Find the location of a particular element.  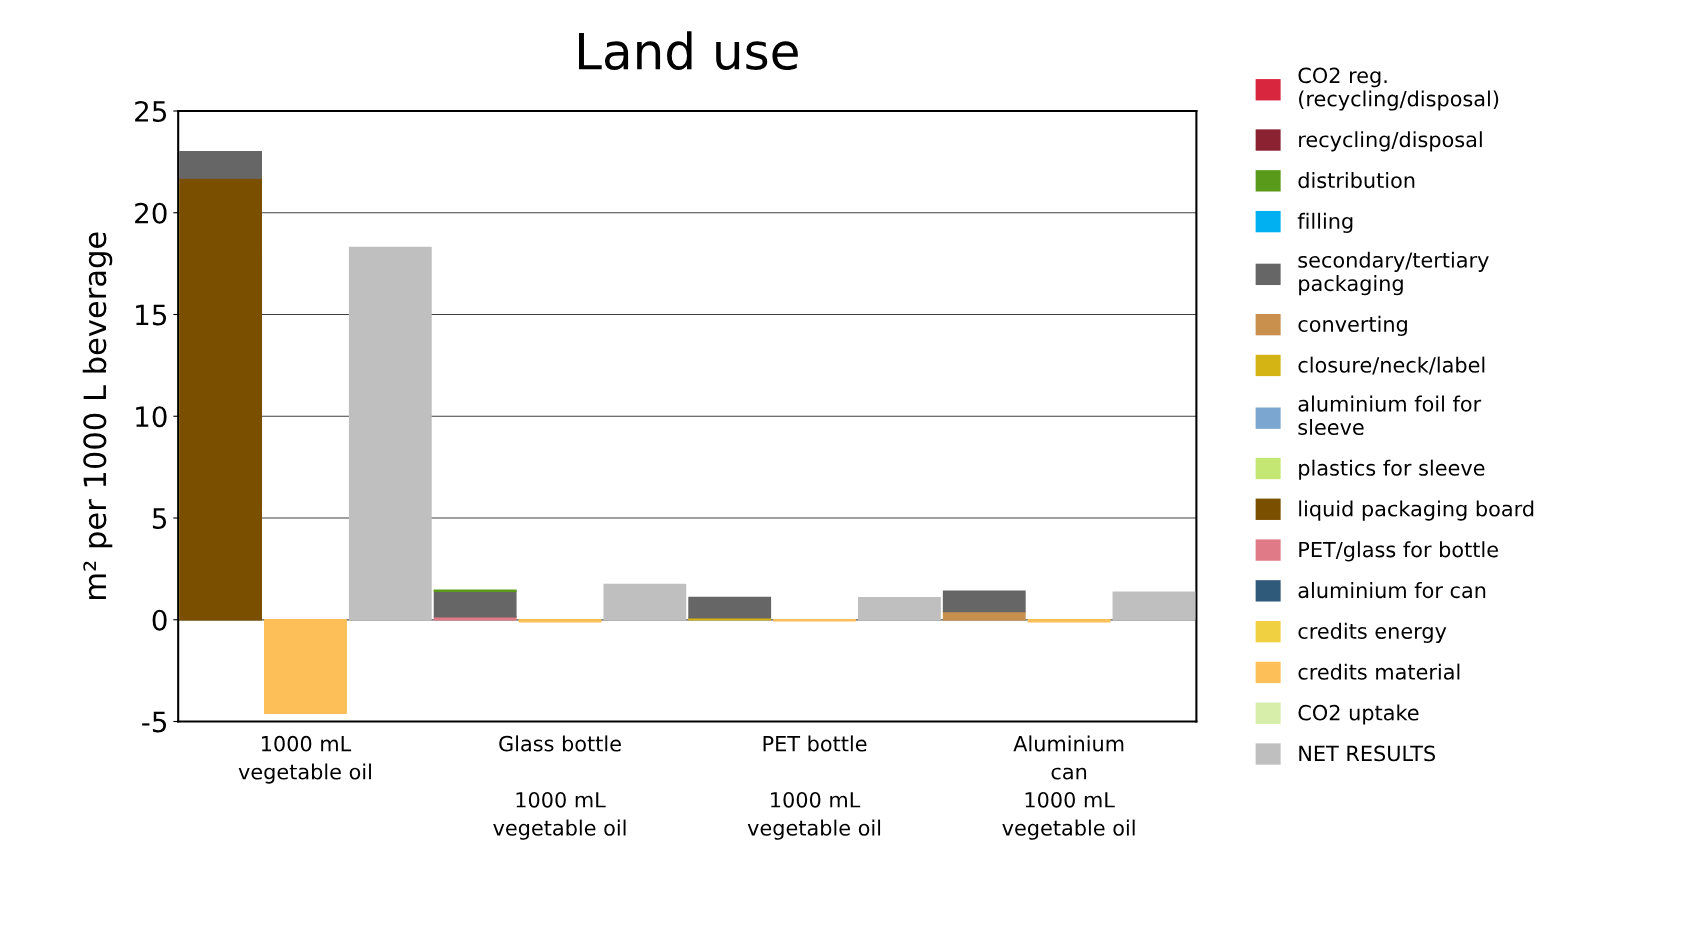

y-tick-label: -5 is located at coordinates (154, 722).